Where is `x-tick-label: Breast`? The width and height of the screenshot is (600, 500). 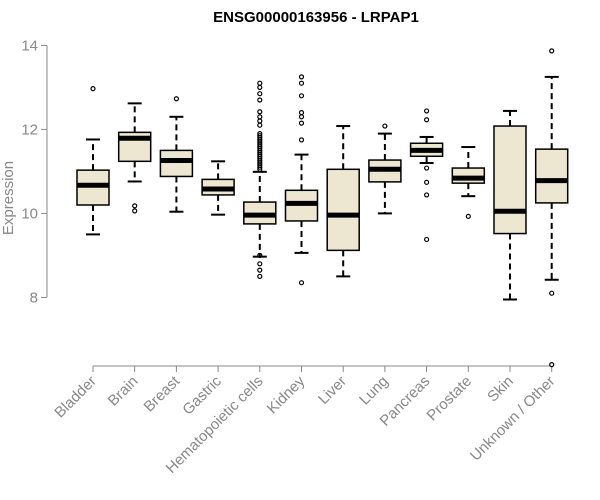 x-tick-label: Breast is located at coordinates (162, 393).